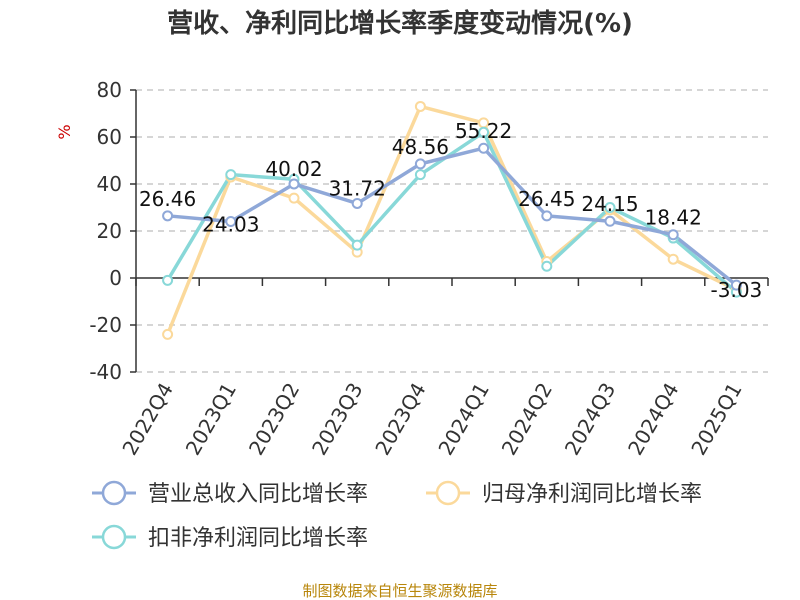 Image resolution: width=800 pixels, height=600 pixels. I want to click on y-tick-label: 0, so click(115, 278).